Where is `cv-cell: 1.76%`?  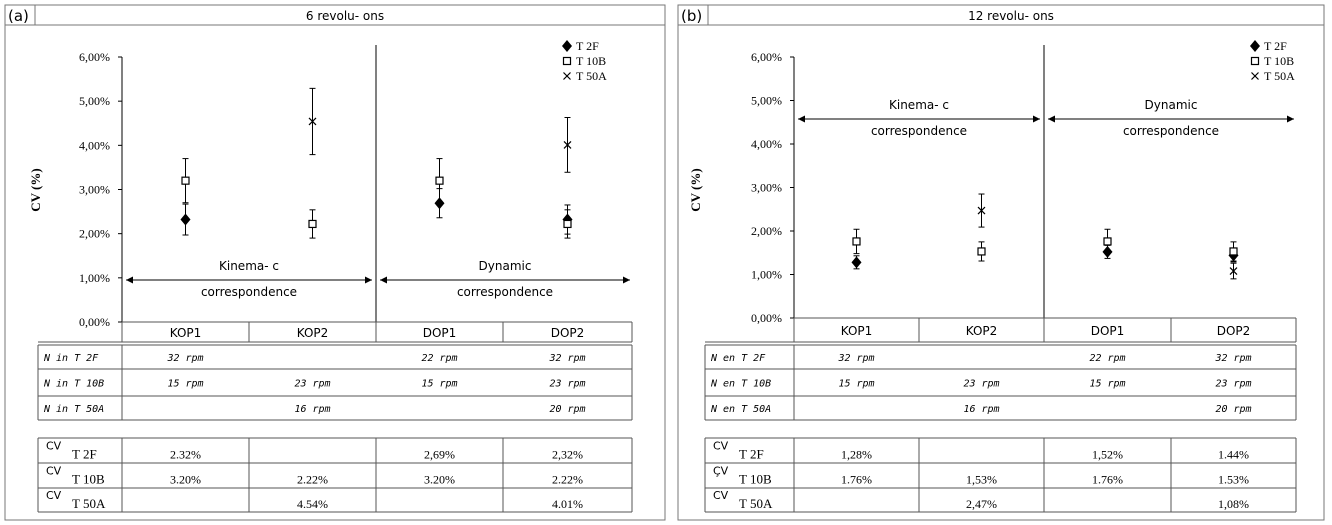
cv-cell: 1.76% is located at coordinates (1107, 480).